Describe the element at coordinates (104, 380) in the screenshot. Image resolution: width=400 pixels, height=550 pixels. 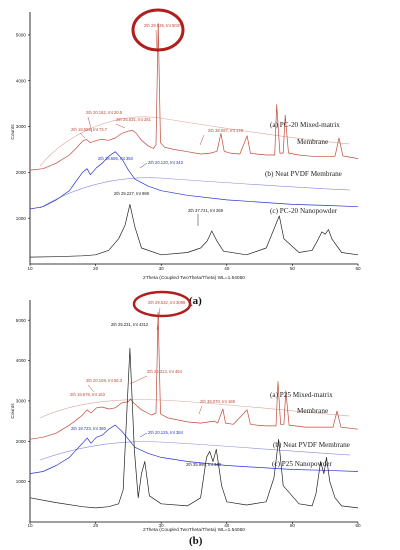
I see `annotation: 2th 20.159, Int 56.3` at that location.